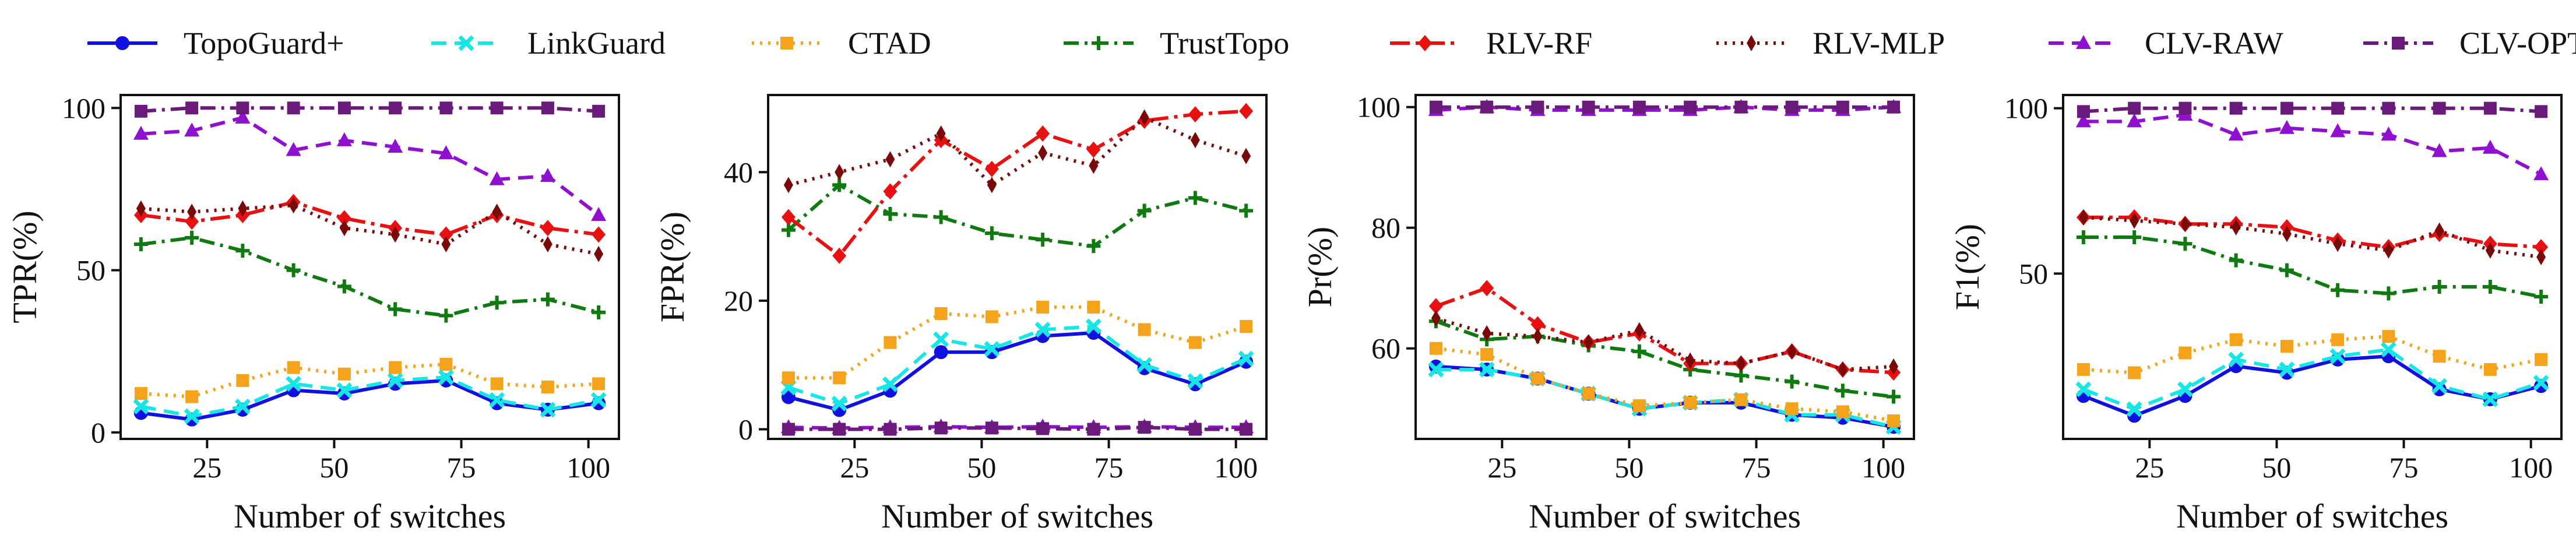 The width and height of the screenshot is (2576, 552). What do you see at coordinates (672, 267) in the screenshot?
I see `y-axis-label: FPR(%)` at bounding box center [672, 267].